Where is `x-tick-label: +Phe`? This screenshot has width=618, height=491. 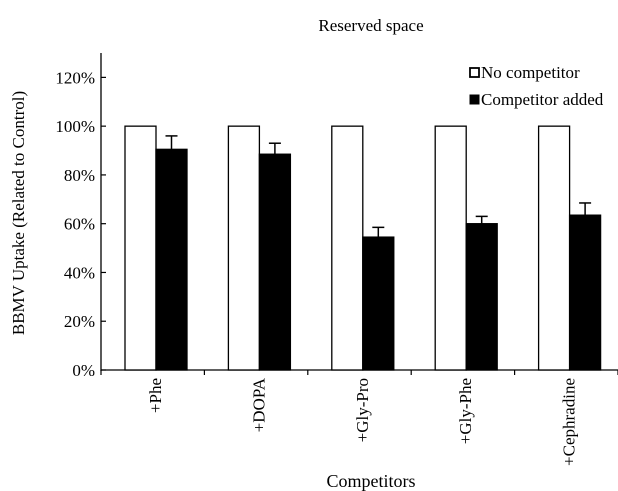 x-tick-label: +Phe is located at coordinates (155, 395).